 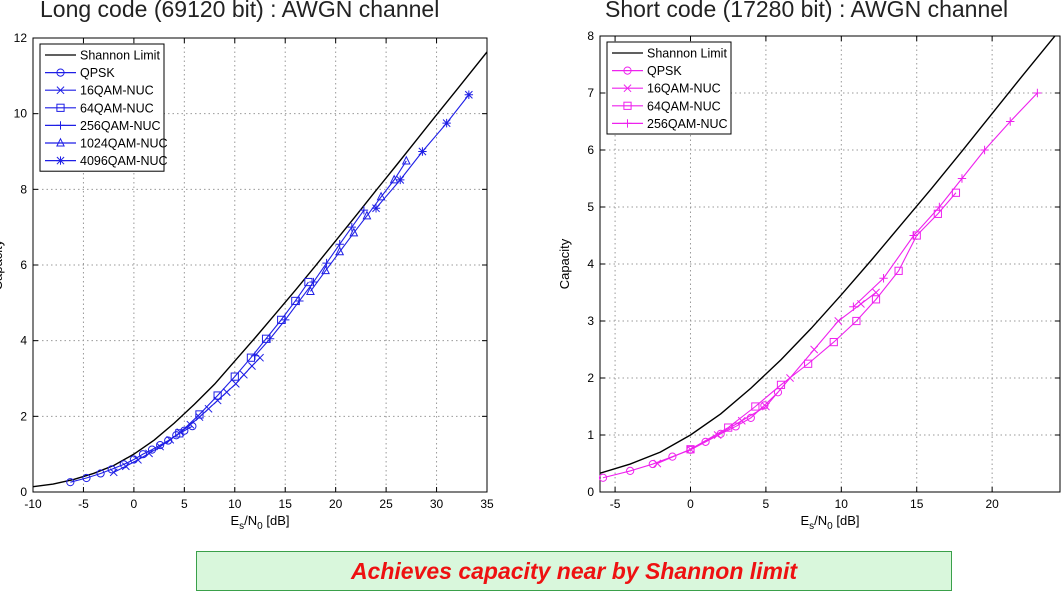 What do you see at coordinates (766, 504) in the screenshot?
I see `right-x-tick-label: 5` at bounding box center [766, 504].